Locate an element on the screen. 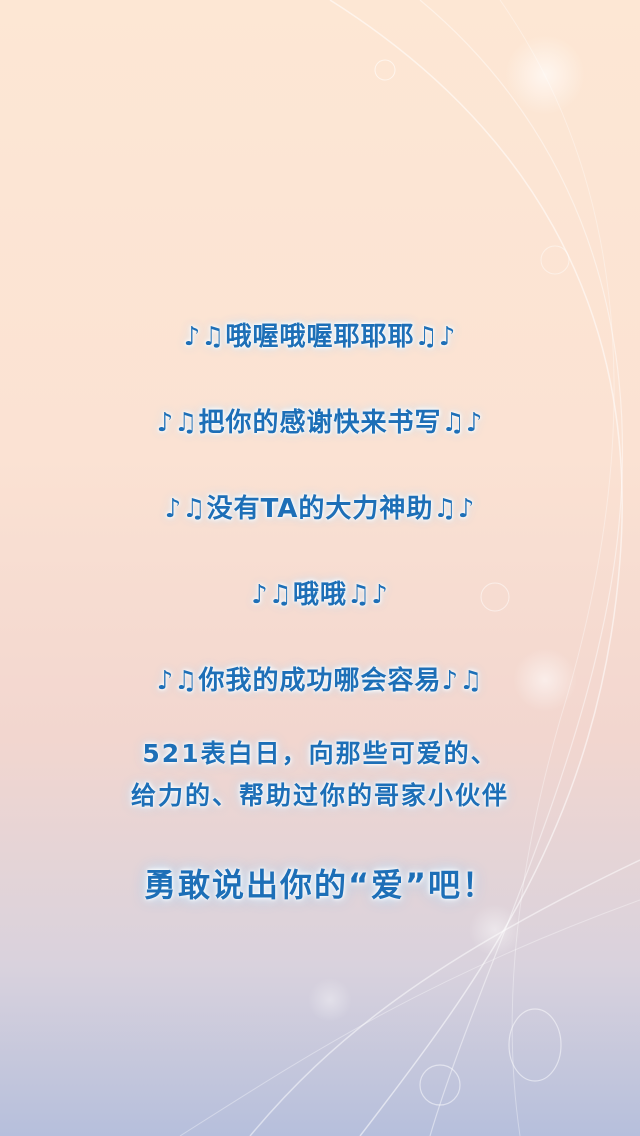 This screenshot has width=640, height=1136. lyric-line-2: ♪♫把你的感谢快来书写♫♪ is located at coordinates (320, 420).